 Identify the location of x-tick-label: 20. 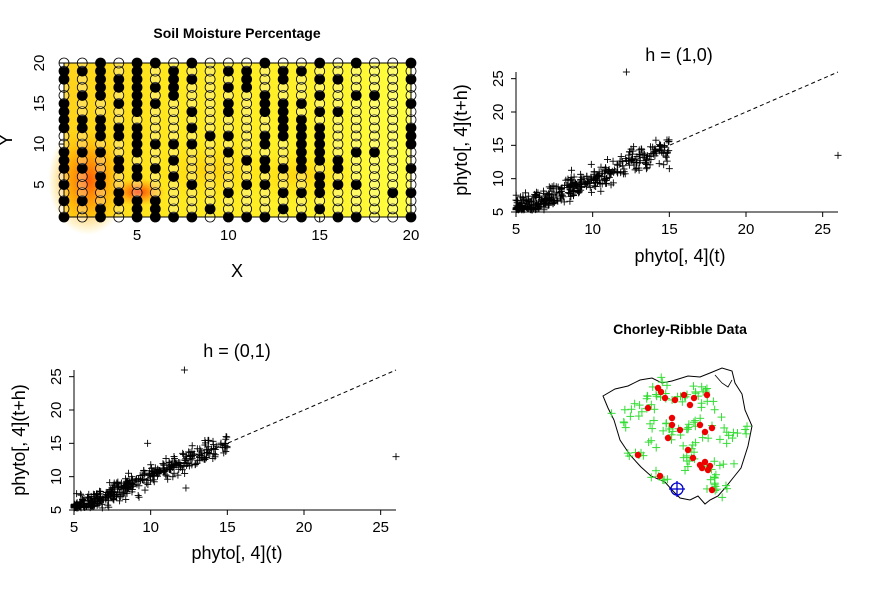
(746, 229).